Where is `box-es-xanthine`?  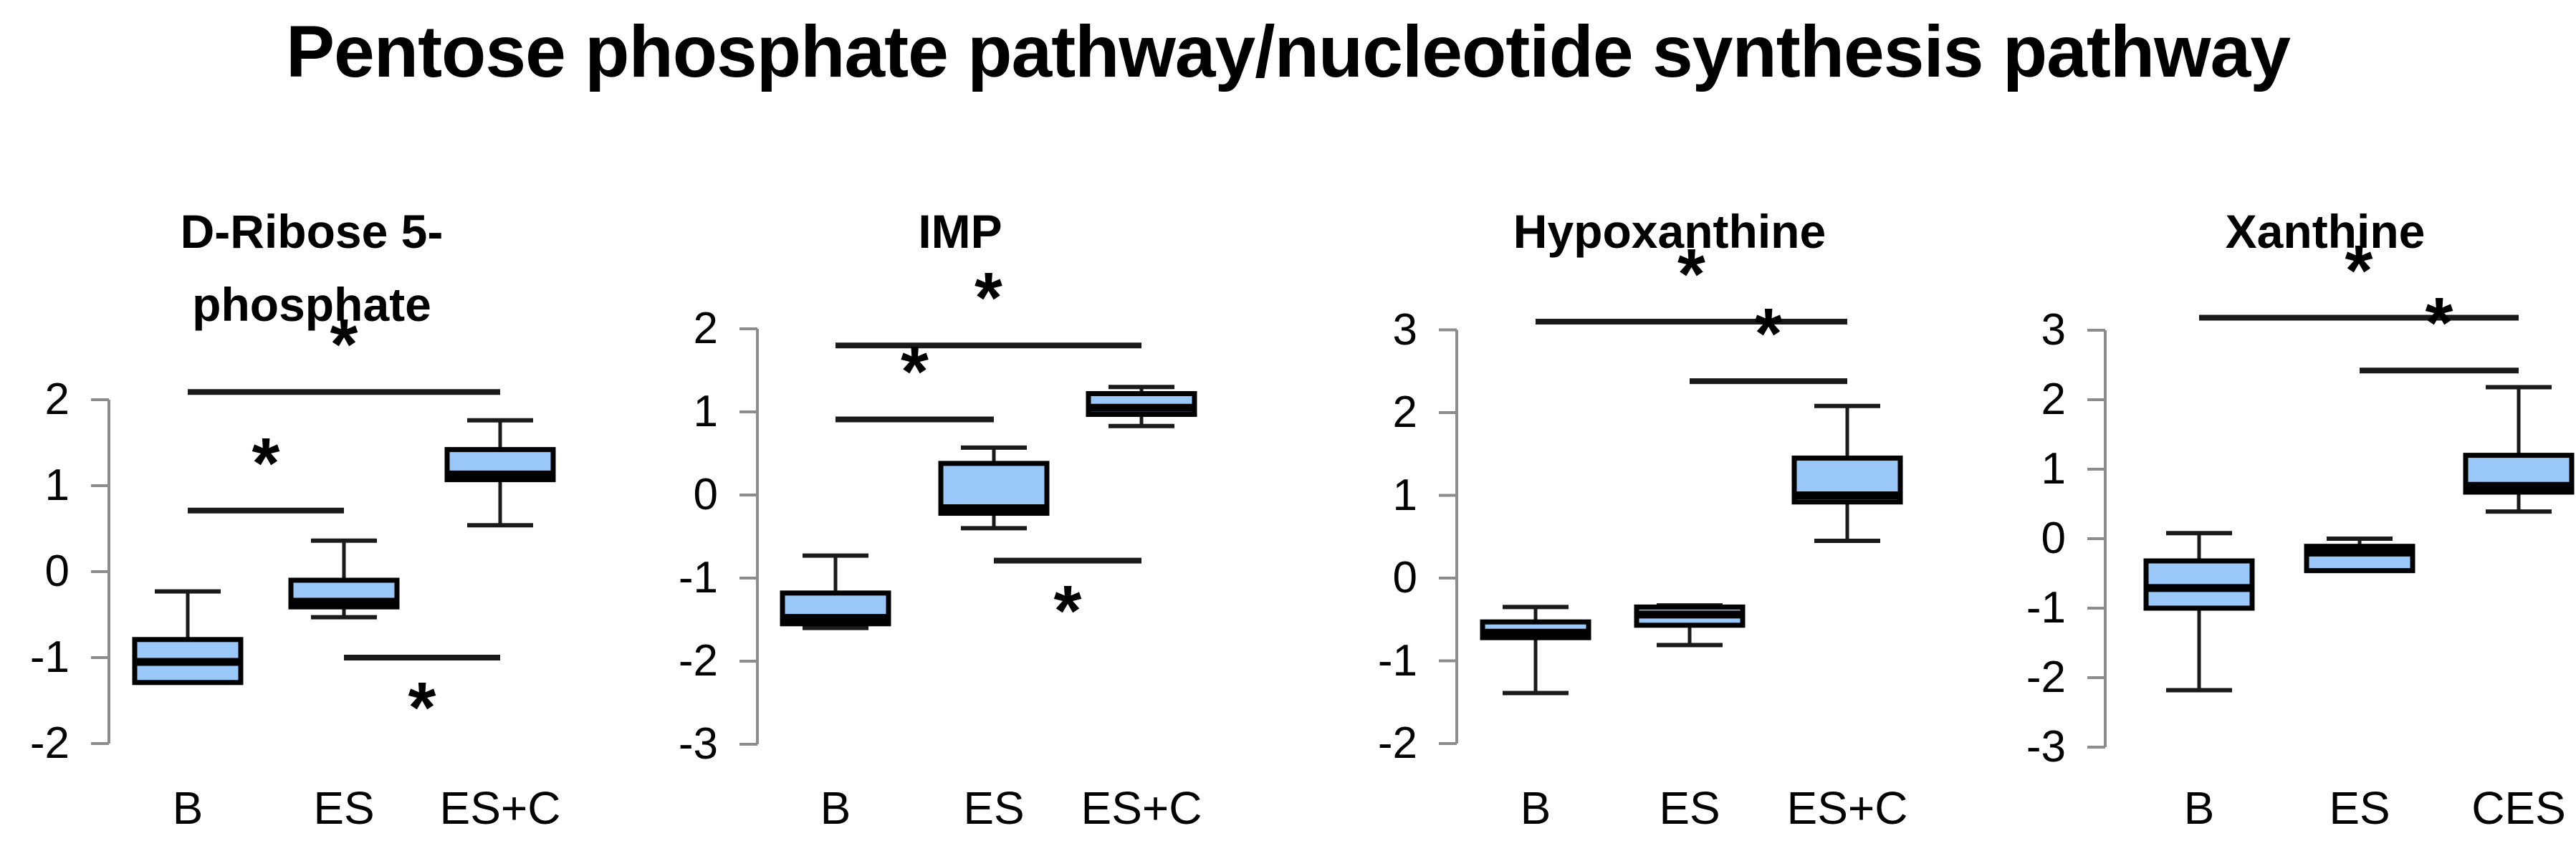
box-es-xanthine is located at coordinates (2359, 556).